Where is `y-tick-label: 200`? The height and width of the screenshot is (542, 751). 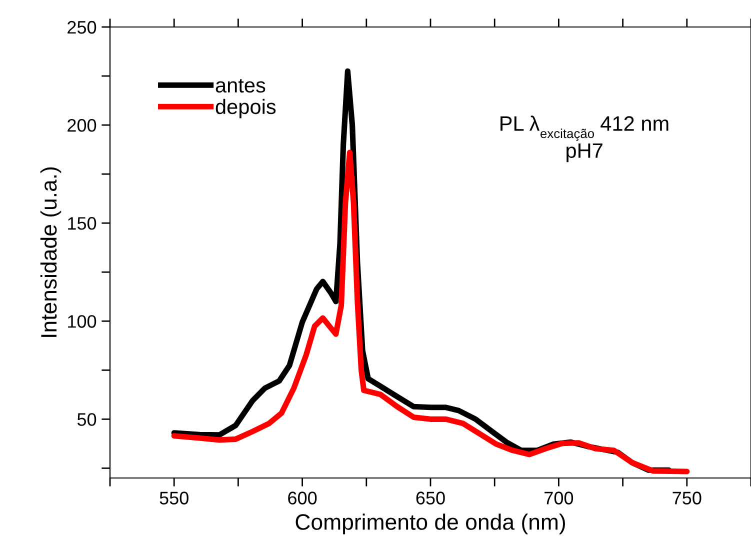 y-tick-label: 200 is located at coordinates (82, 125).